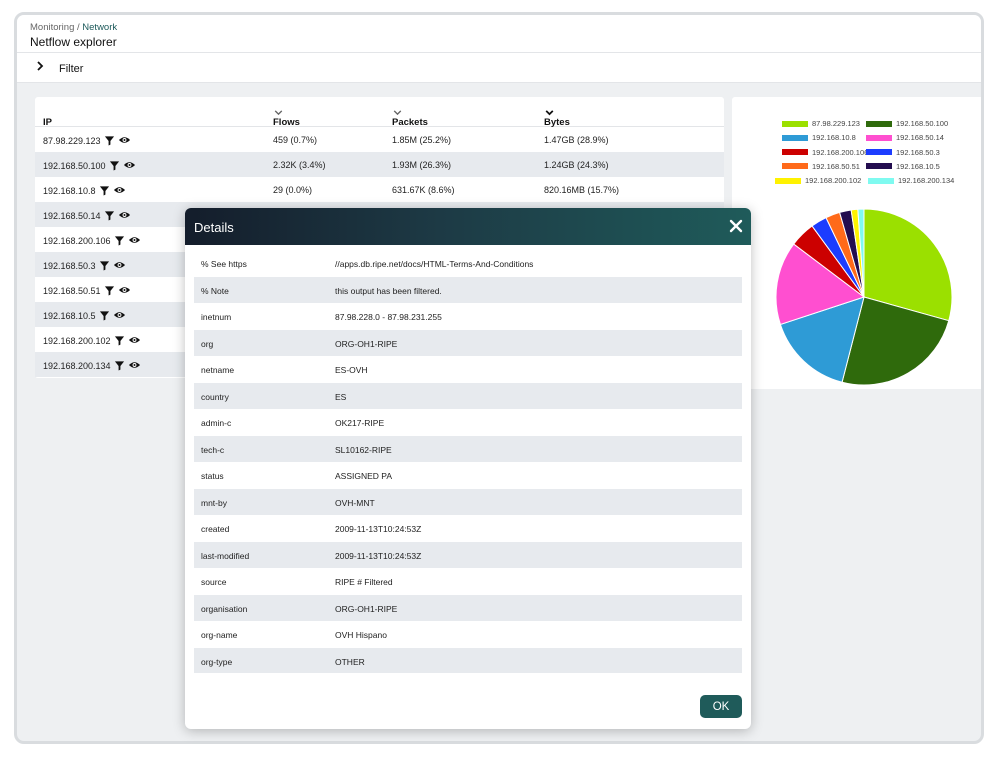  I want to click on detail-key: organisation, so click(224, 608).